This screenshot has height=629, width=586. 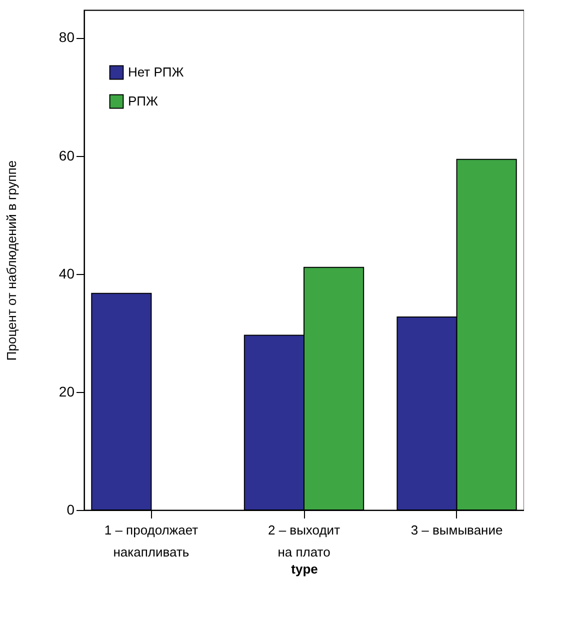 I want to click on y-tick-label: 80, so click(x=66, y=37).